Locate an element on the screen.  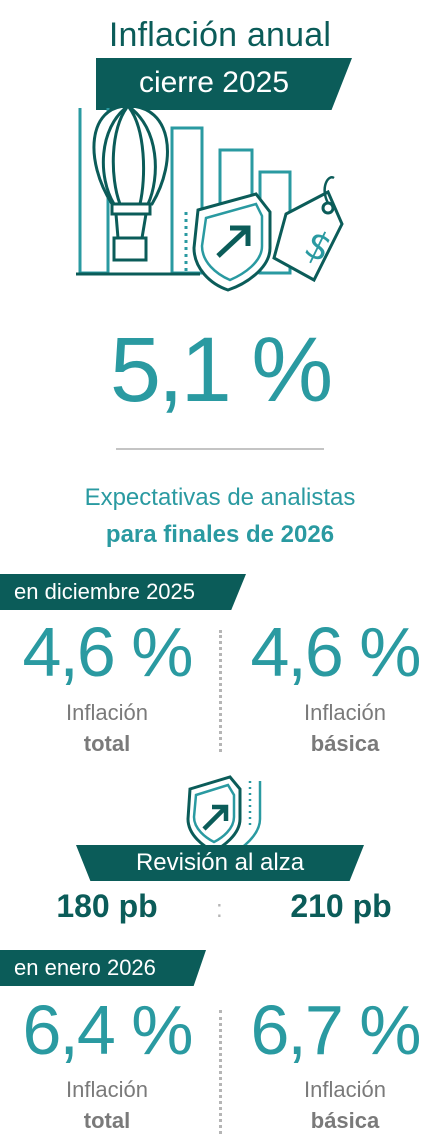
divider is located at coordinates (220, 449).